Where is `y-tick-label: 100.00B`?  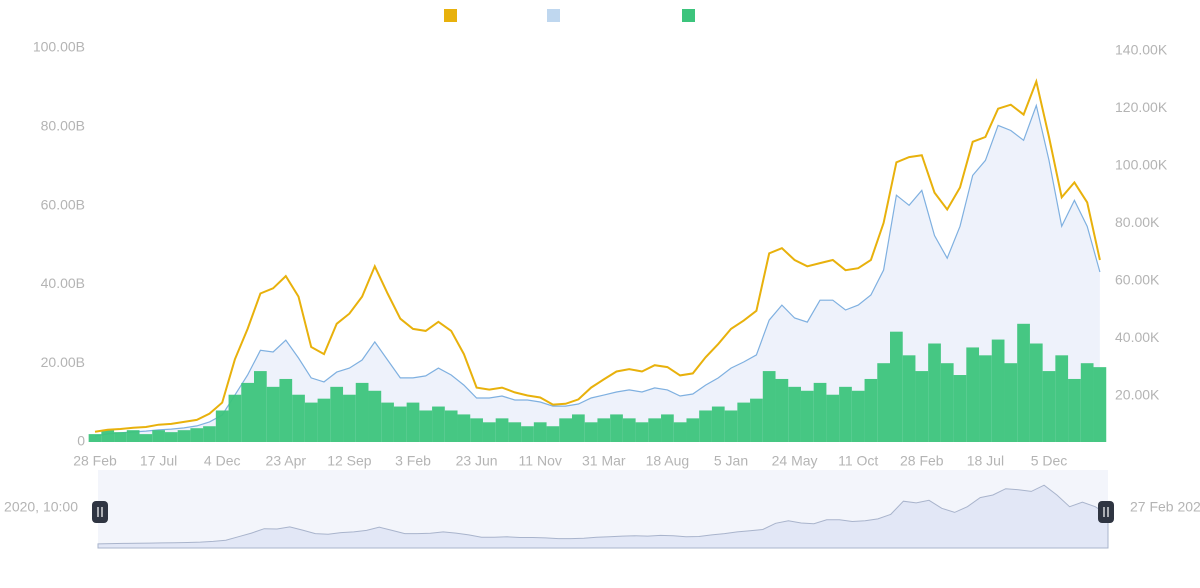 y-tick-label: 100.00B is located at coordinates (59, 47).